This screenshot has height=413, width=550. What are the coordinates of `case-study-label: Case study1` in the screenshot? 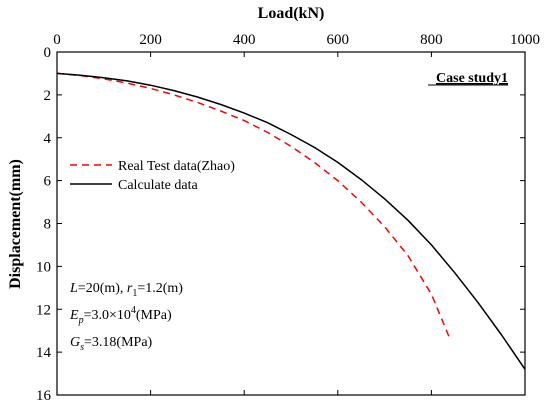 It's located at (472, 78).